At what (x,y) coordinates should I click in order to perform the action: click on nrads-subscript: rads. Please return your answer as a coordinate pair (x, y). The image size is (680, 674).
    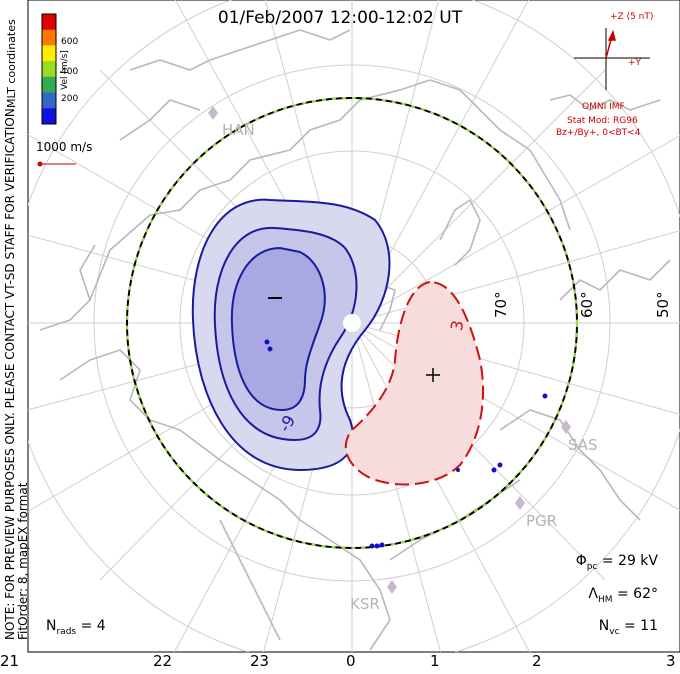
    Looking at the image, I should click on (66, 631).